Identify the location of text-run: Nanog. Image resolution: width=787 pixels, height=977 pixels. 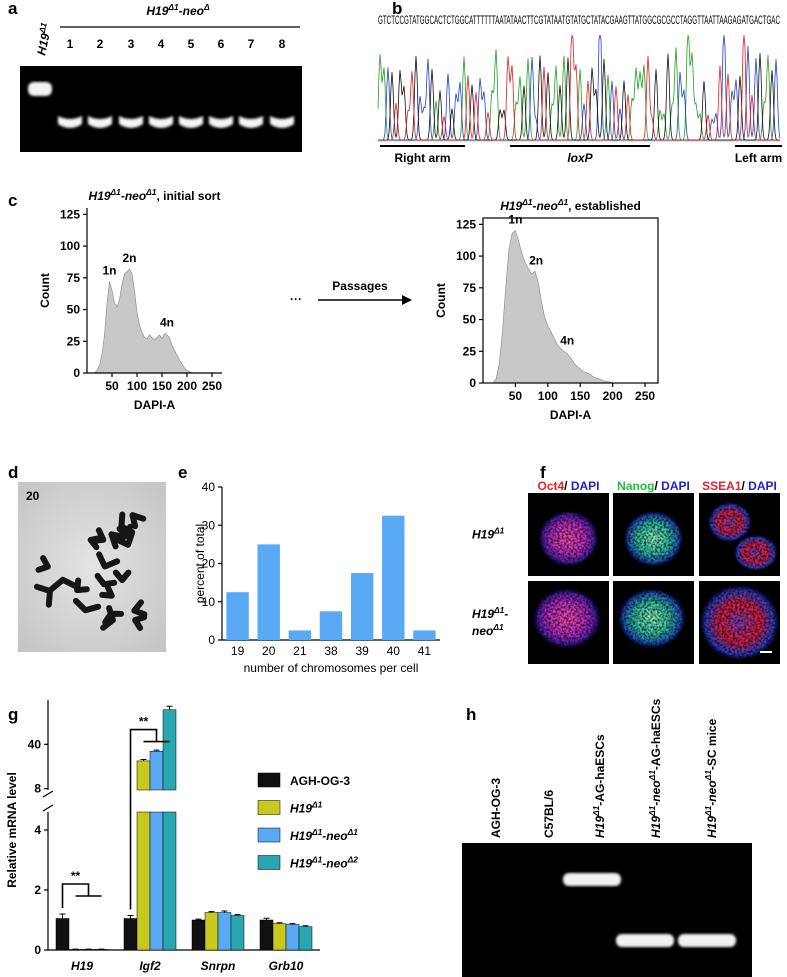
(635, 486).